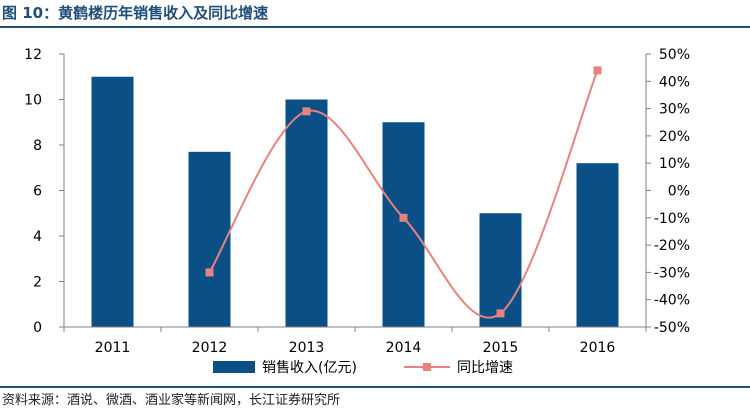 The height and width of the screenshot is (408, 750). I want to click on x-tick-label: 2013, so click(307, 348).